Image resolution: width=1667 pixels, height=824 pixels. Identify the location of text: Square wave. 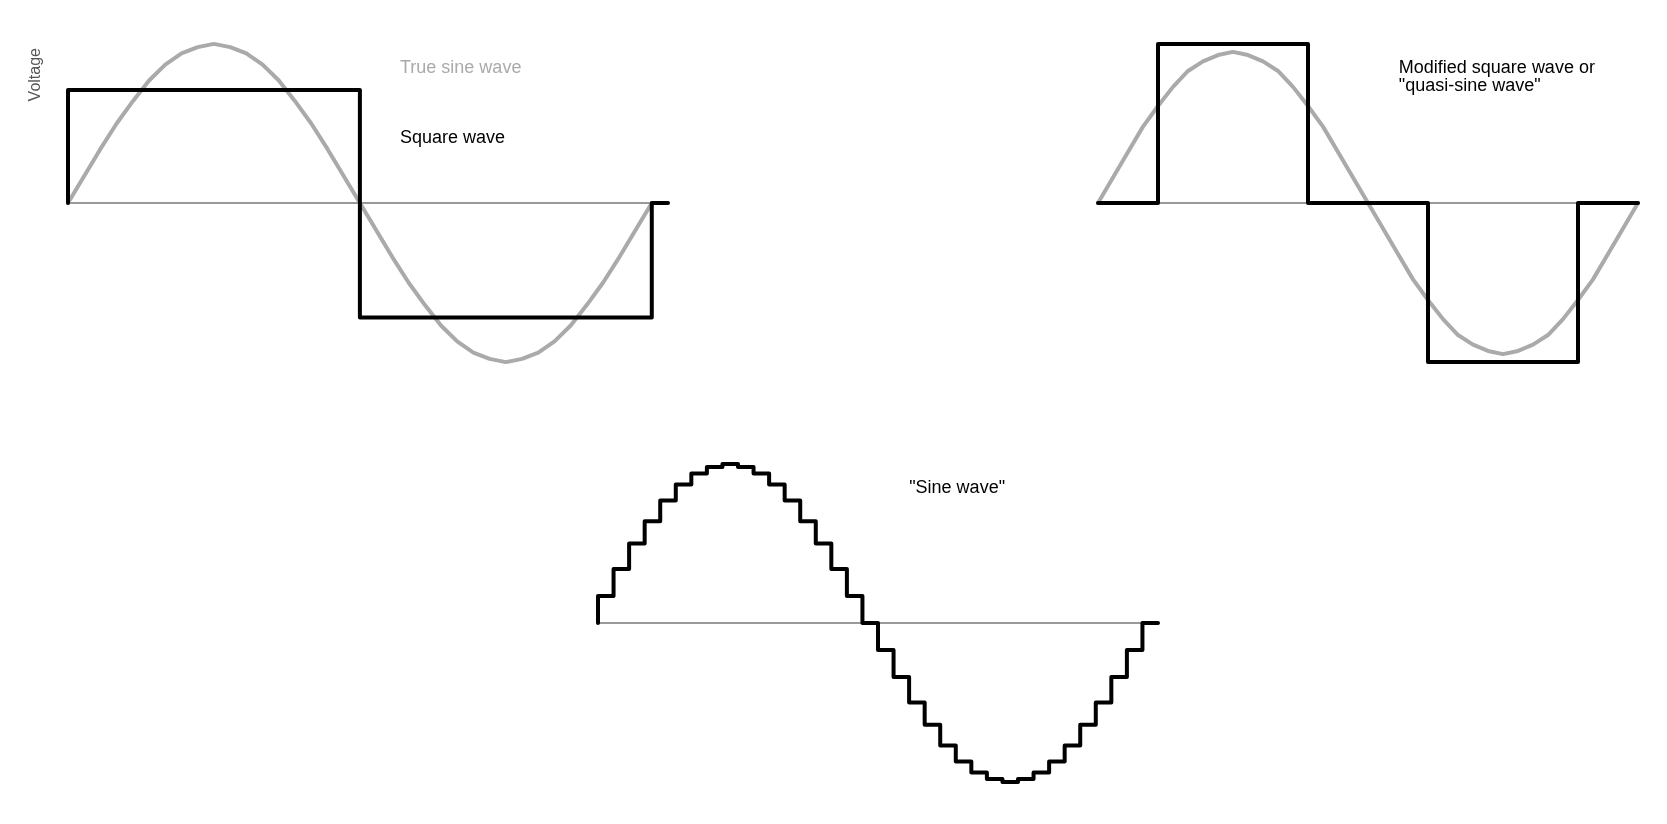
(453, 137).